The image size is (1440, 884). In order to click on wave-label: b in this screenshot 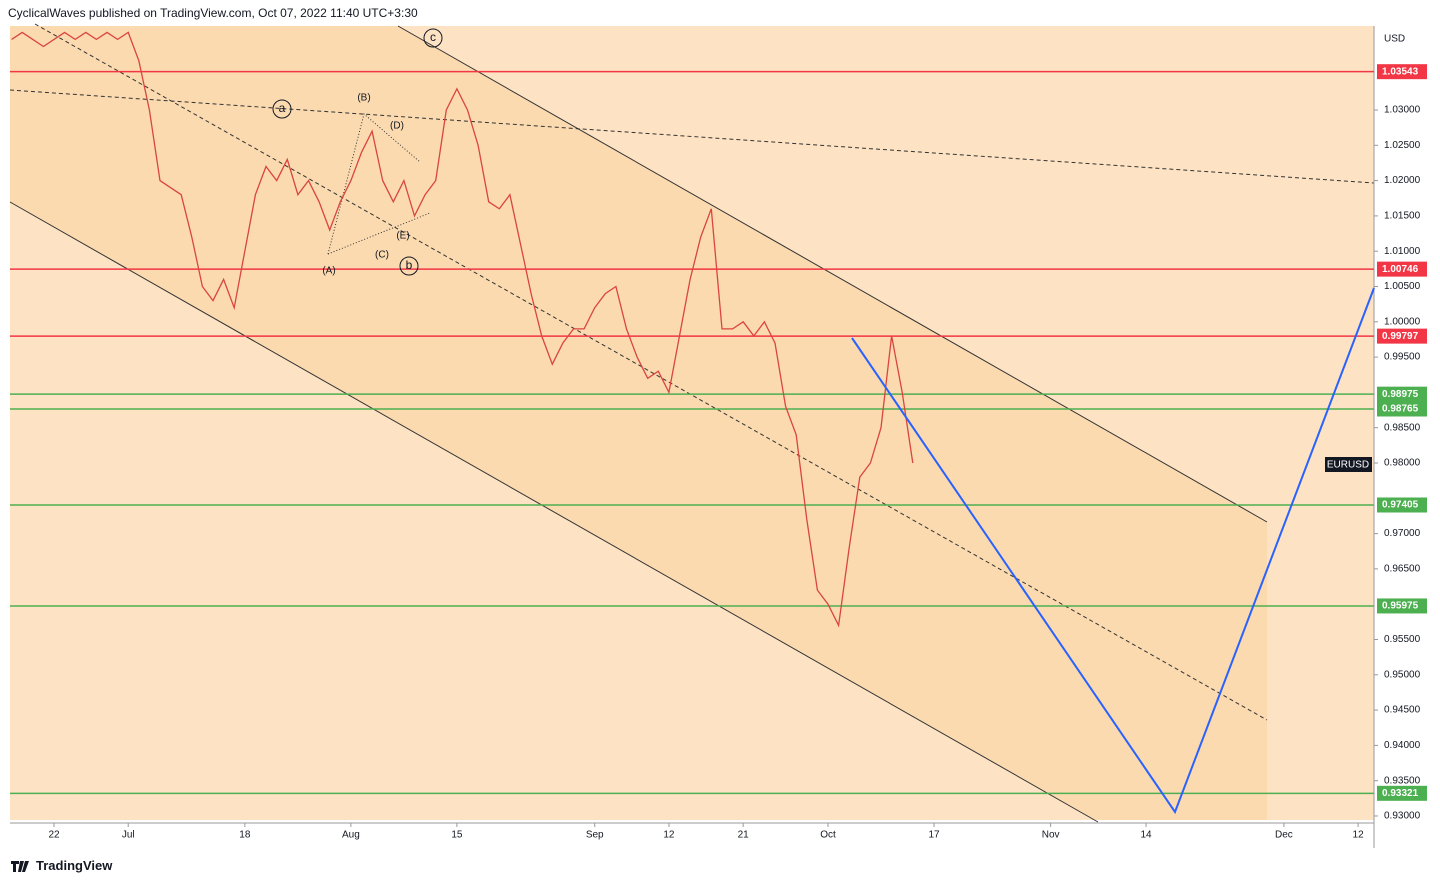, I will do `click(409, 265)`.